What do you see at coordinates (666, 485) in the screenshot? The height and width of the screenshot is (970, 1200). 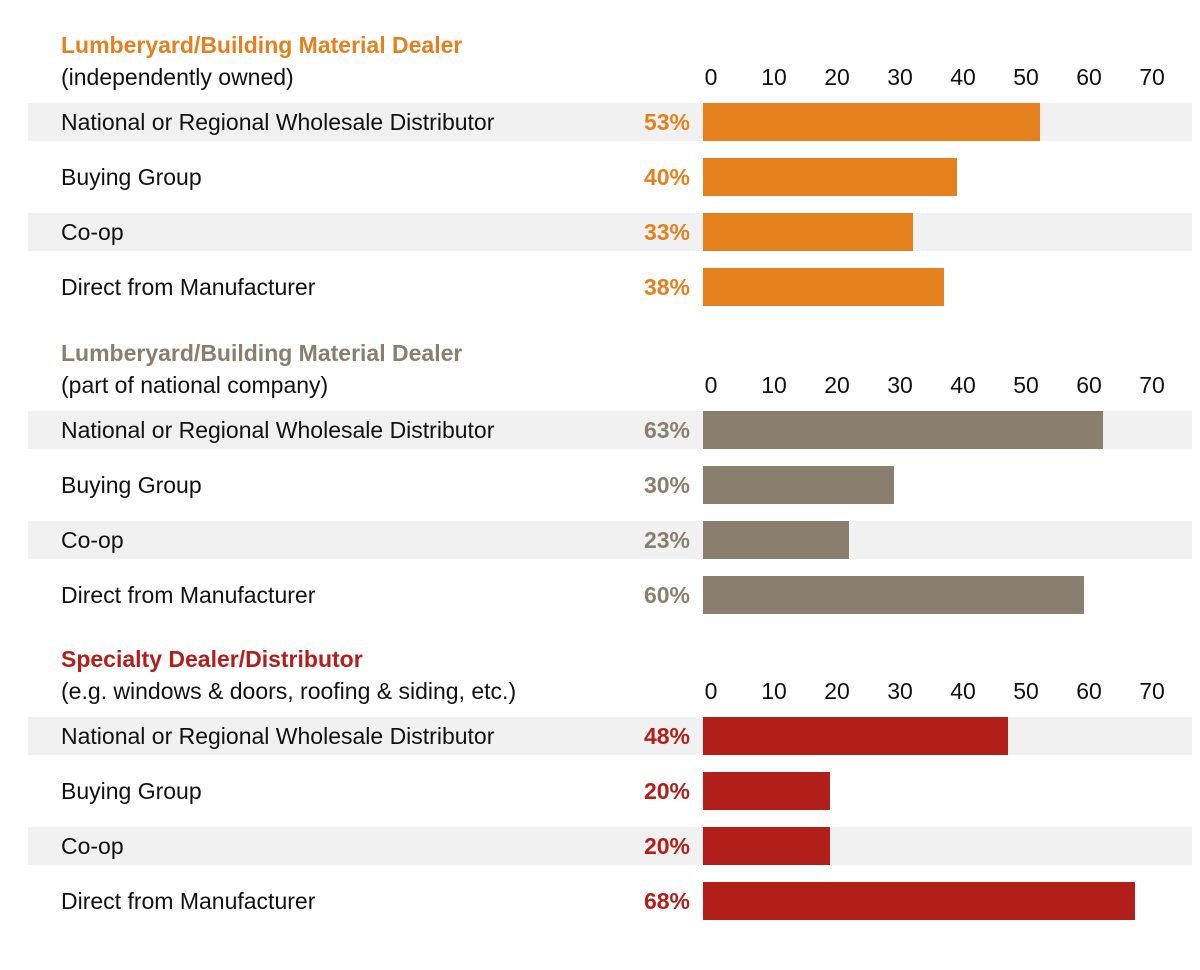 I see `data-label: 30%` at bounding box center [666, 485].